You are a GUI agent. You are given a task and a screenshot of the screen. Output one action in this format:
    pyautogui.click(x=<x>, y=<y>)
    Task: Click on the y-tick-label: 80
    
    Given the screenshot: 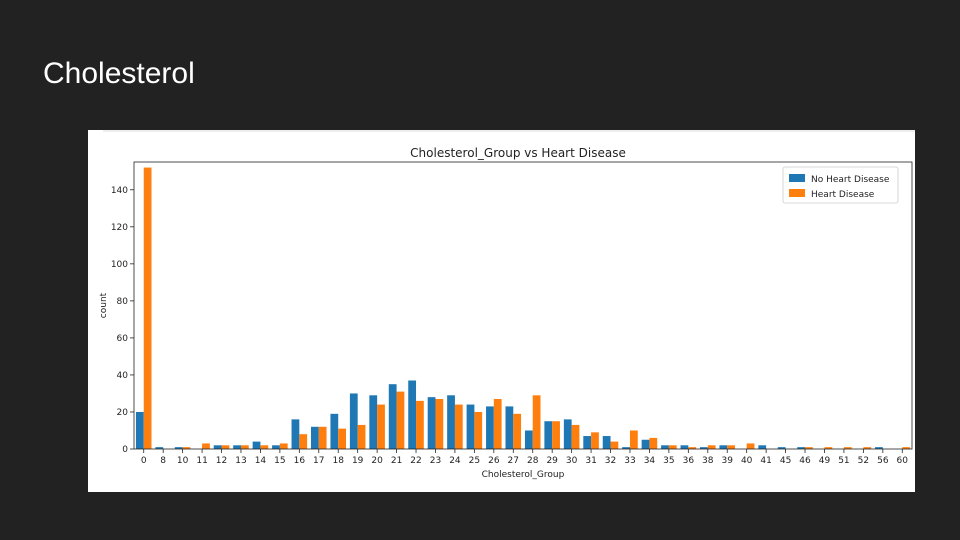 What is the action you would take?
    pyautogui.click(x=123, y=302)
    